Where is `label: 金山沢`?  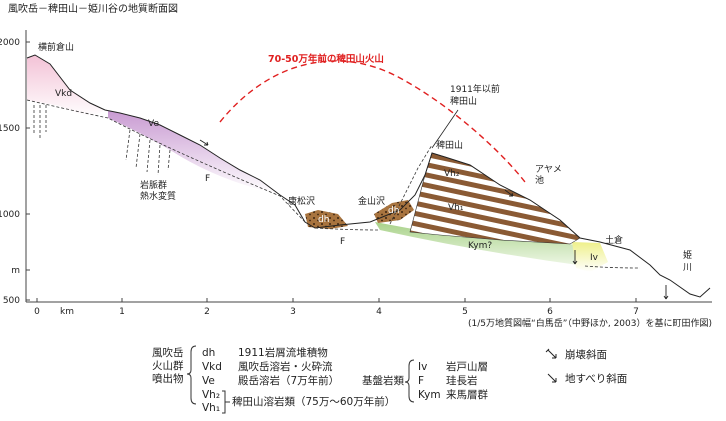 label: 金山沢 is located at coordinates (371, 201).